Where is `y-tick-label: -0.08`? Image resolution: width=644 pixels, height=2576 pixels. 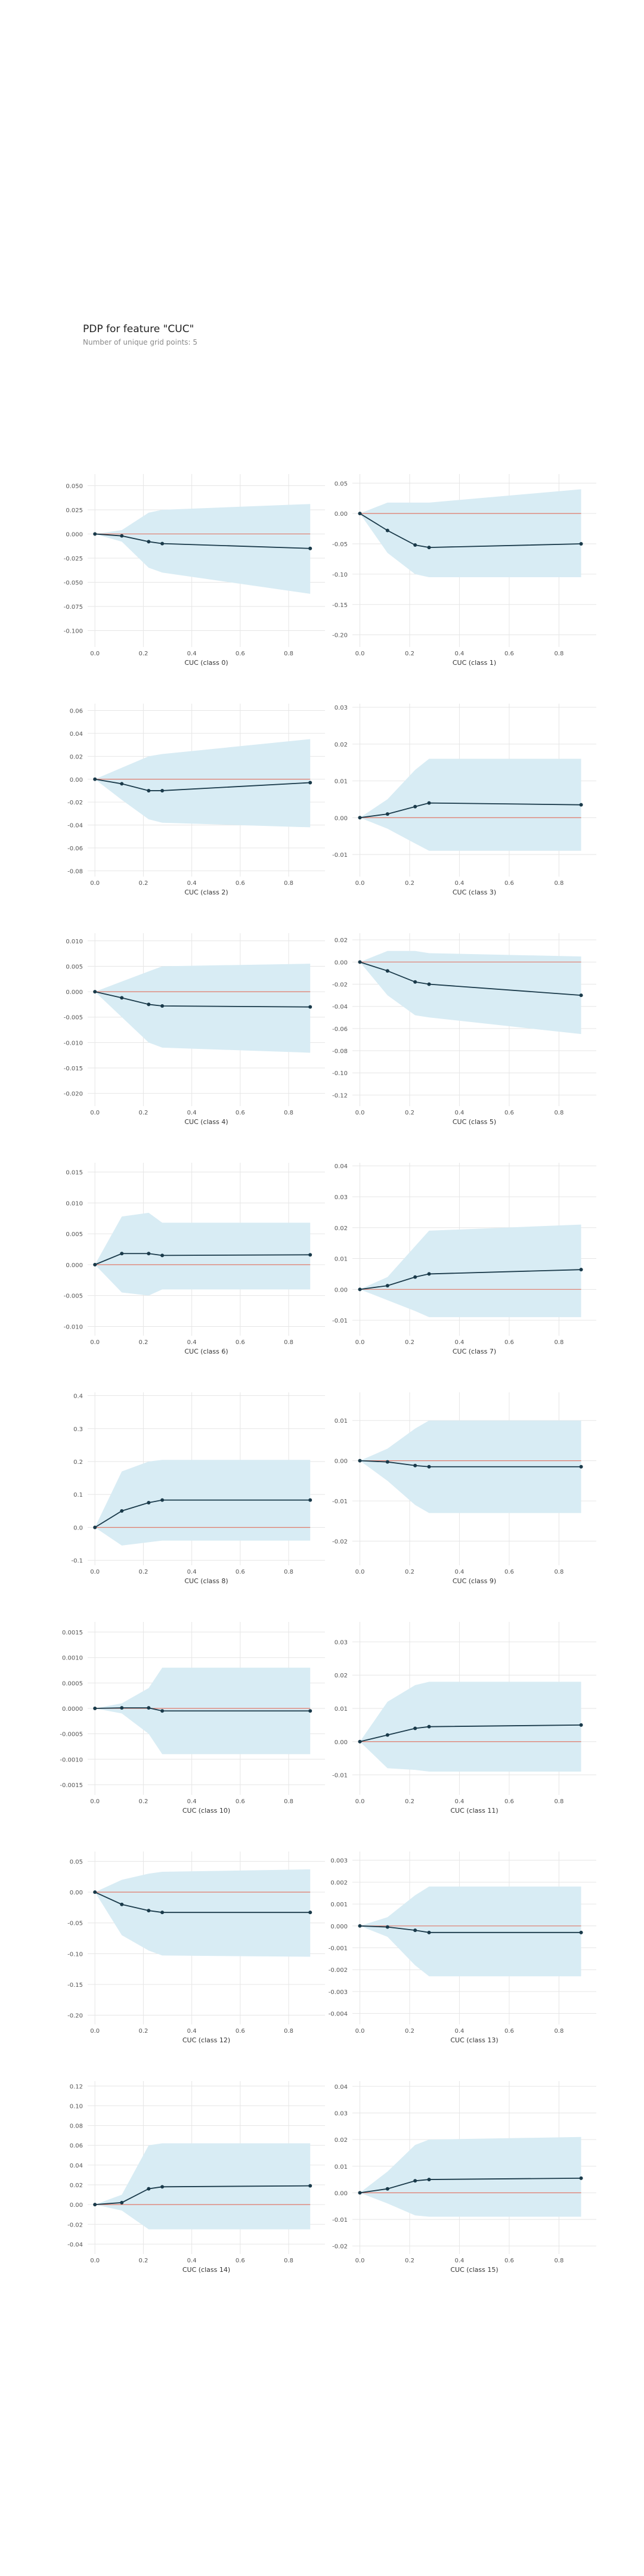 y-tick-label: -0.08 is located at coordinates (75, 871).